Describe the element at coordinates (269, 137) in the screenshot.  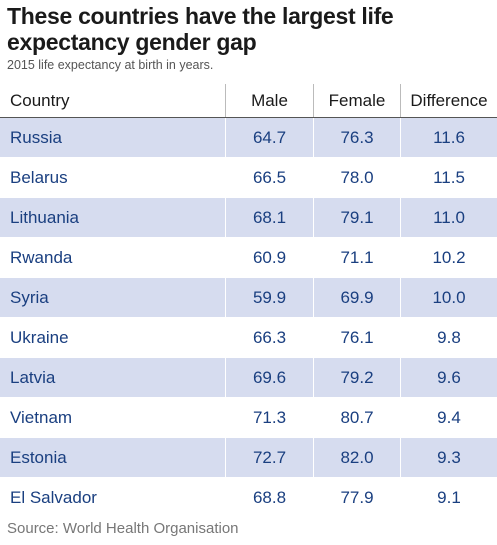
I see `male-cell: 64.7` at that location.